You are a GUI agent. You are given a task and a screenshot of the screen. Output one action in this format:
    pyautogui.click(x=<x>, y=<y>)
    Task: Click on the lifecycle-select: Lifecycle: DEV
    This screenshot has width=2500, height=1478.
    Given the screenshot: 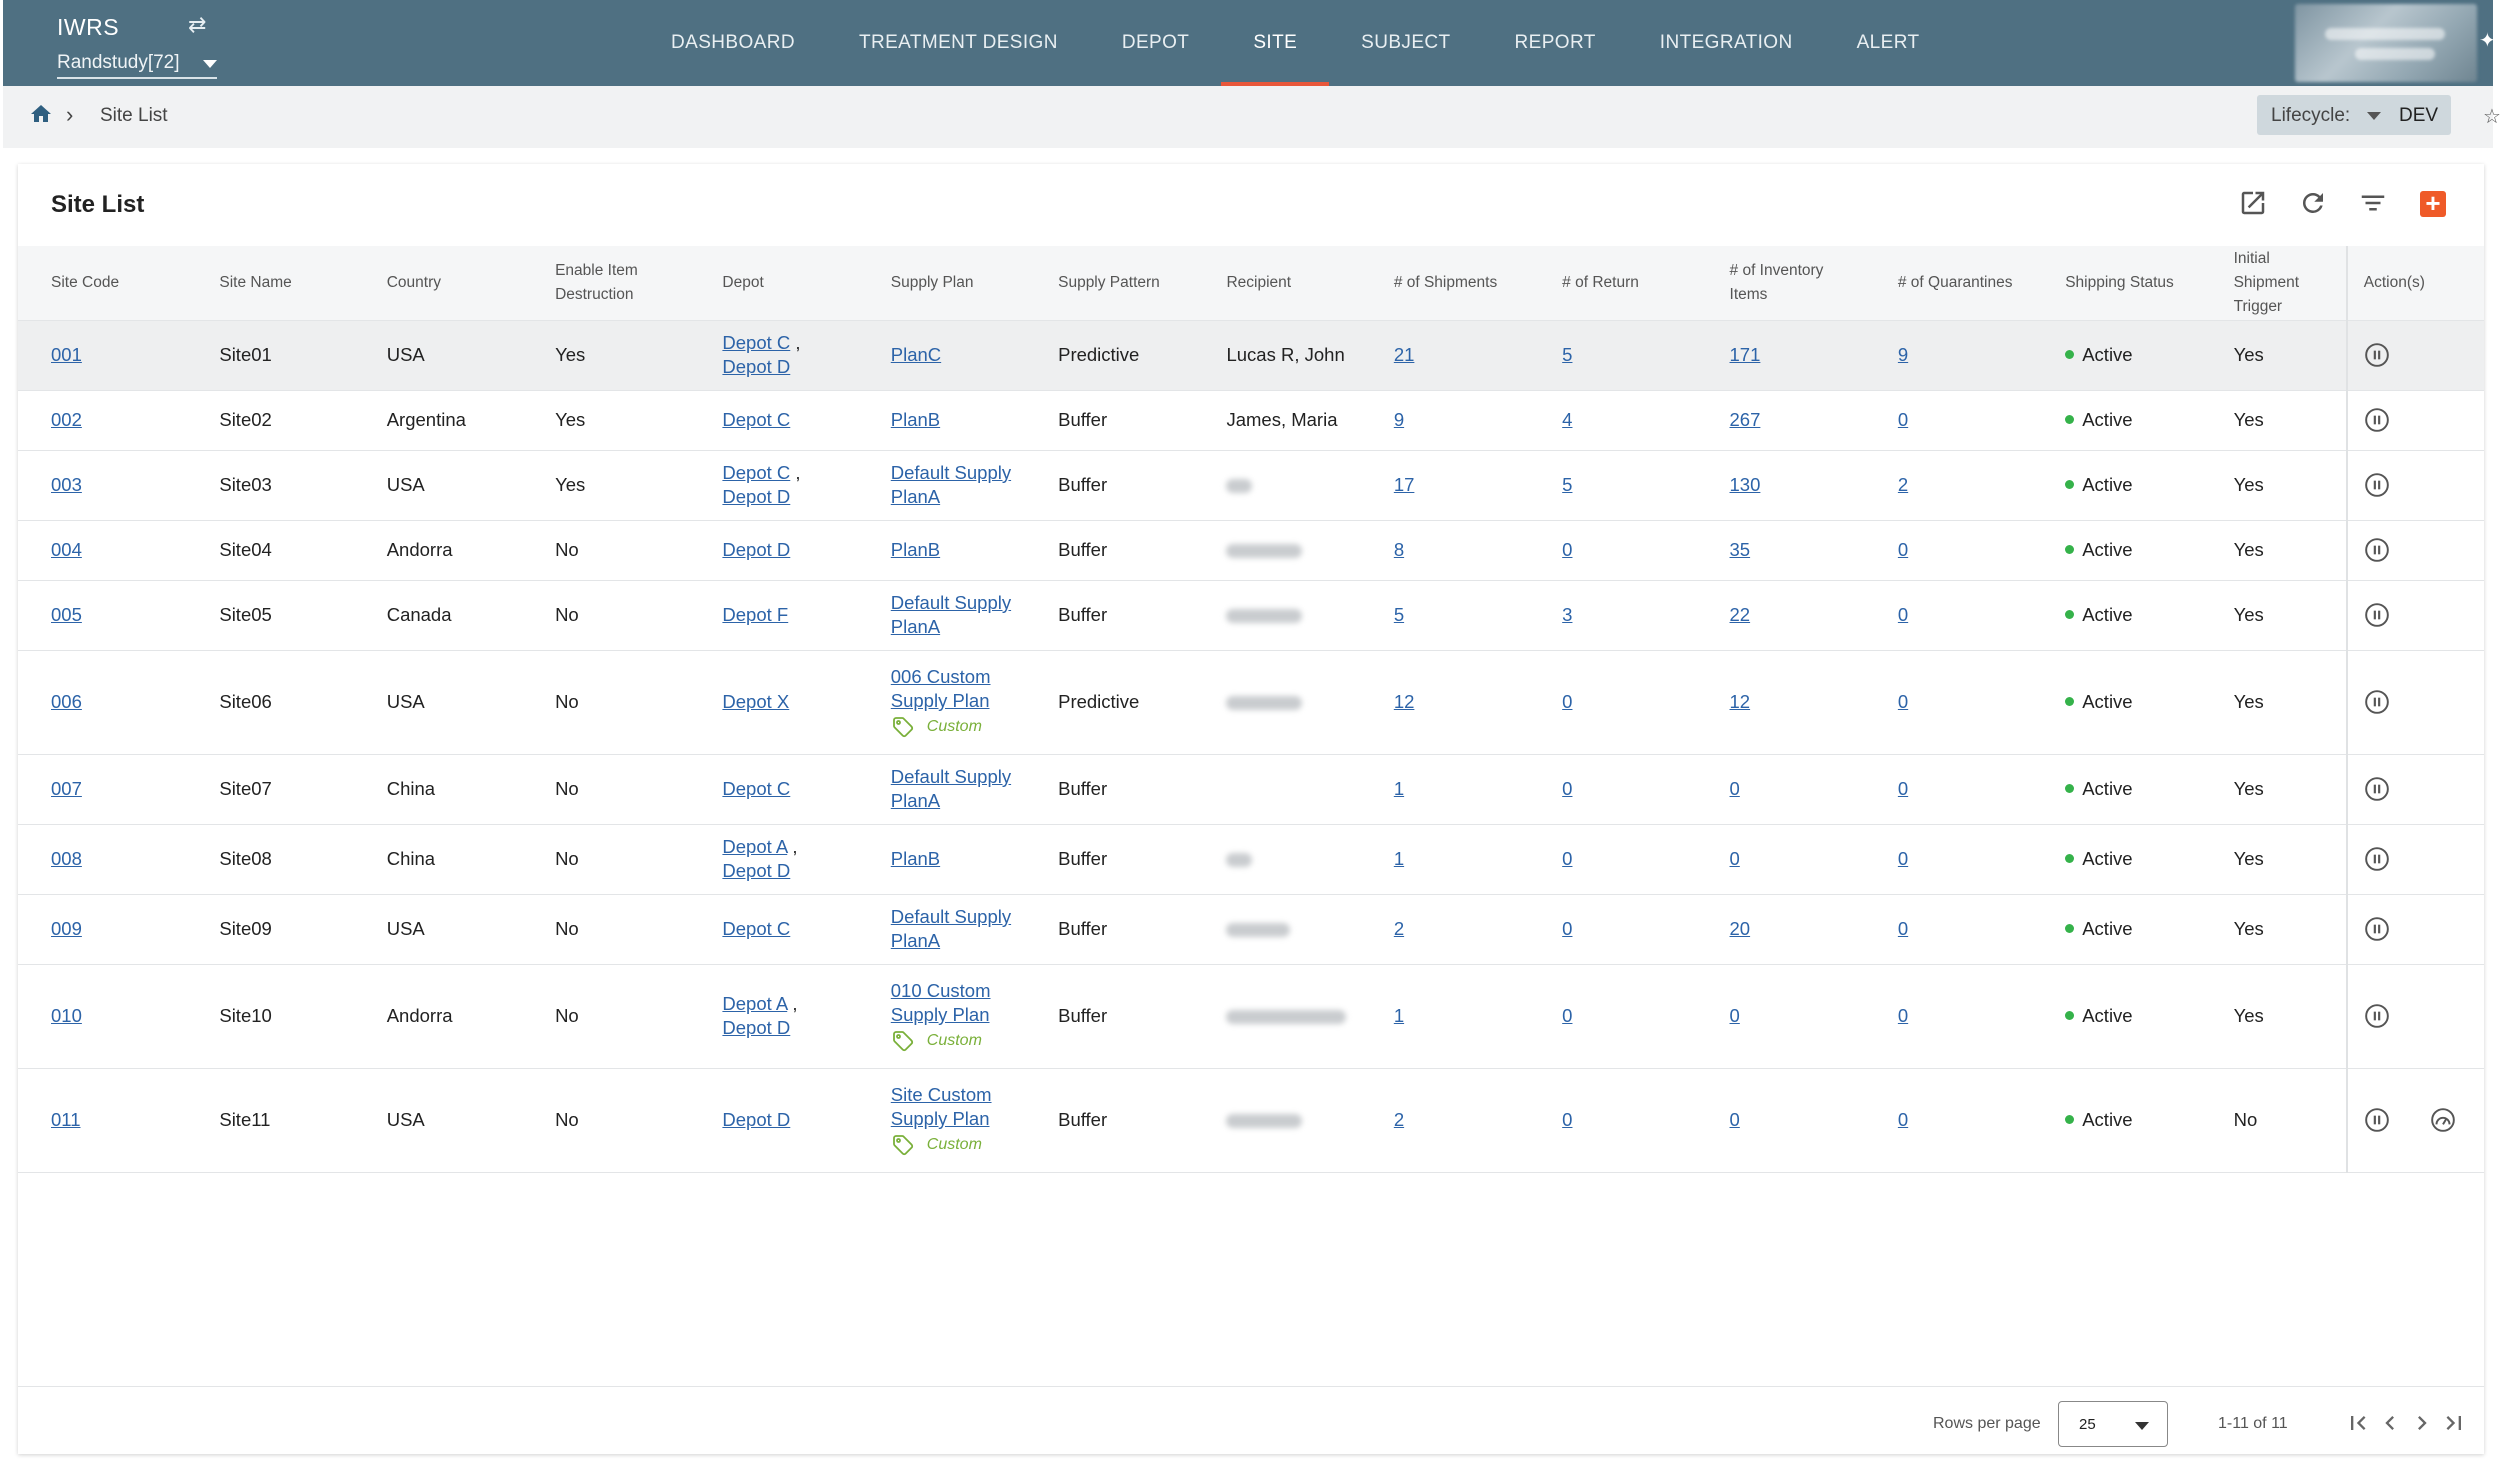 What is the action you would take?
    pyautogui.click(x=2354, y=115)
    